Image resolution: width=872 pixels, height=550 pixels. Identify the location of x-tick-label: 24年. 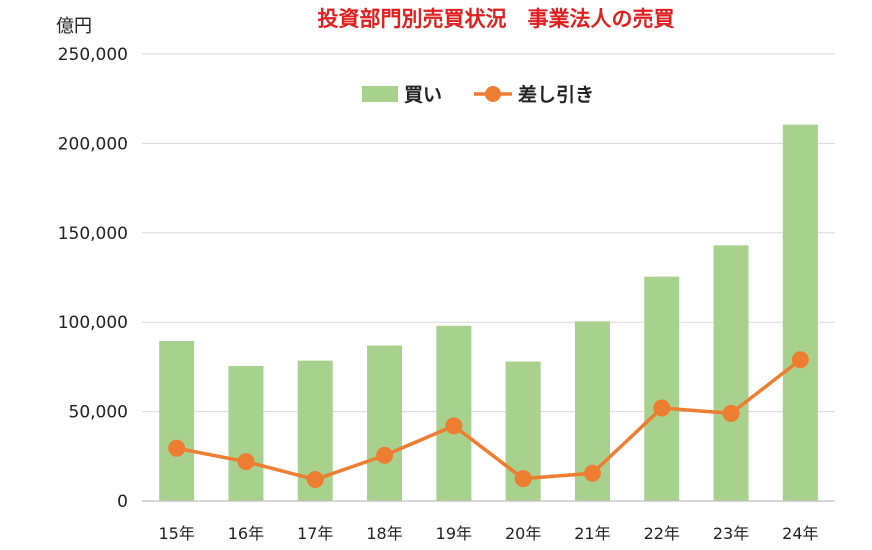
(800, 533).